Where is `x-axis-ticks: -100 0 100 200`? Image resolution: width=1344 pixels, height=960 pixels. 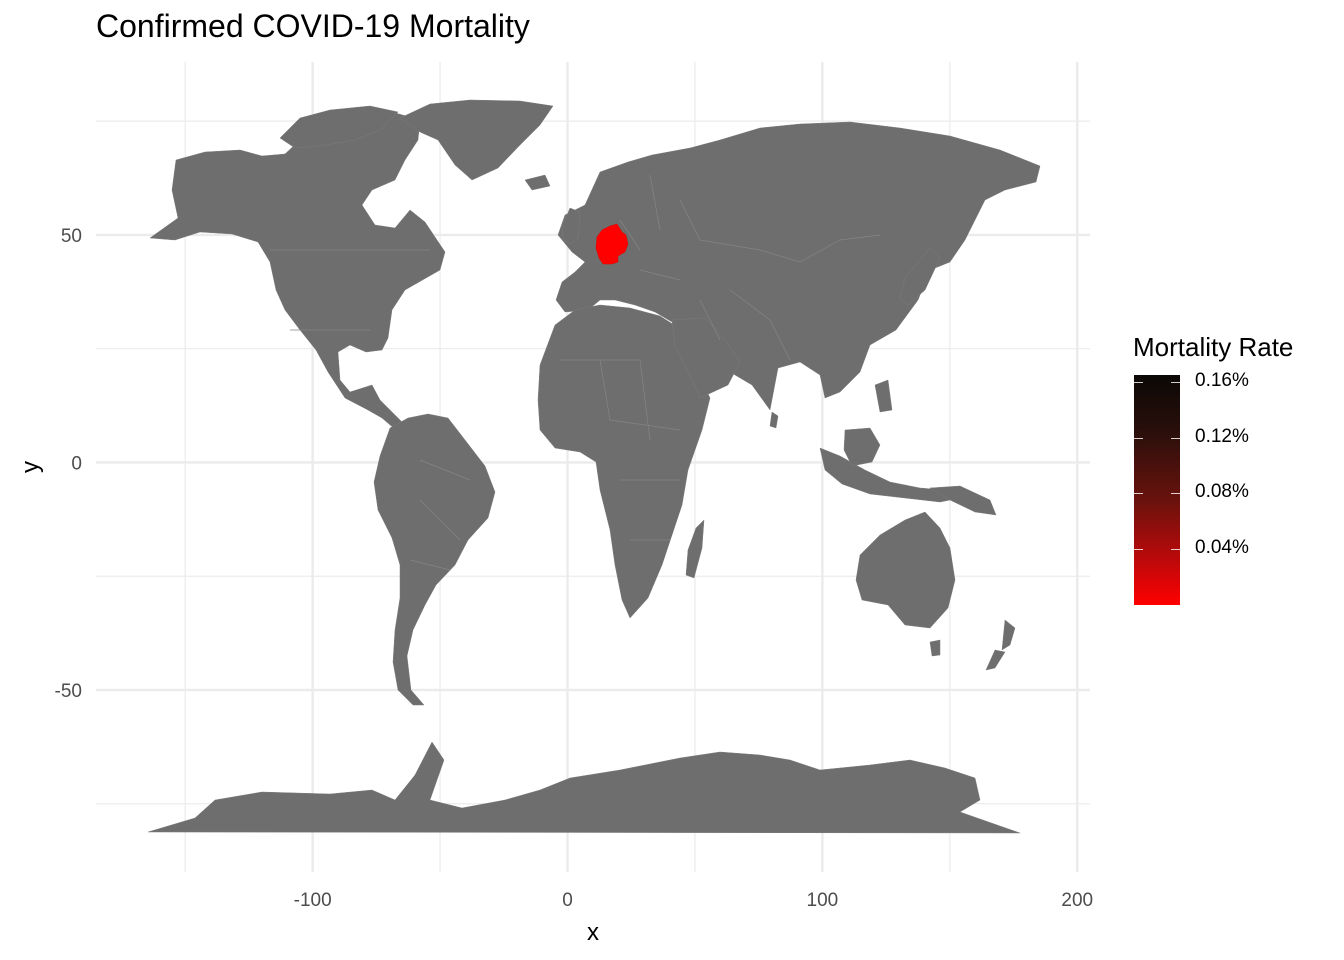
x-axis-ticks: -100 0 100 200 is located at coordinates (693, 900).